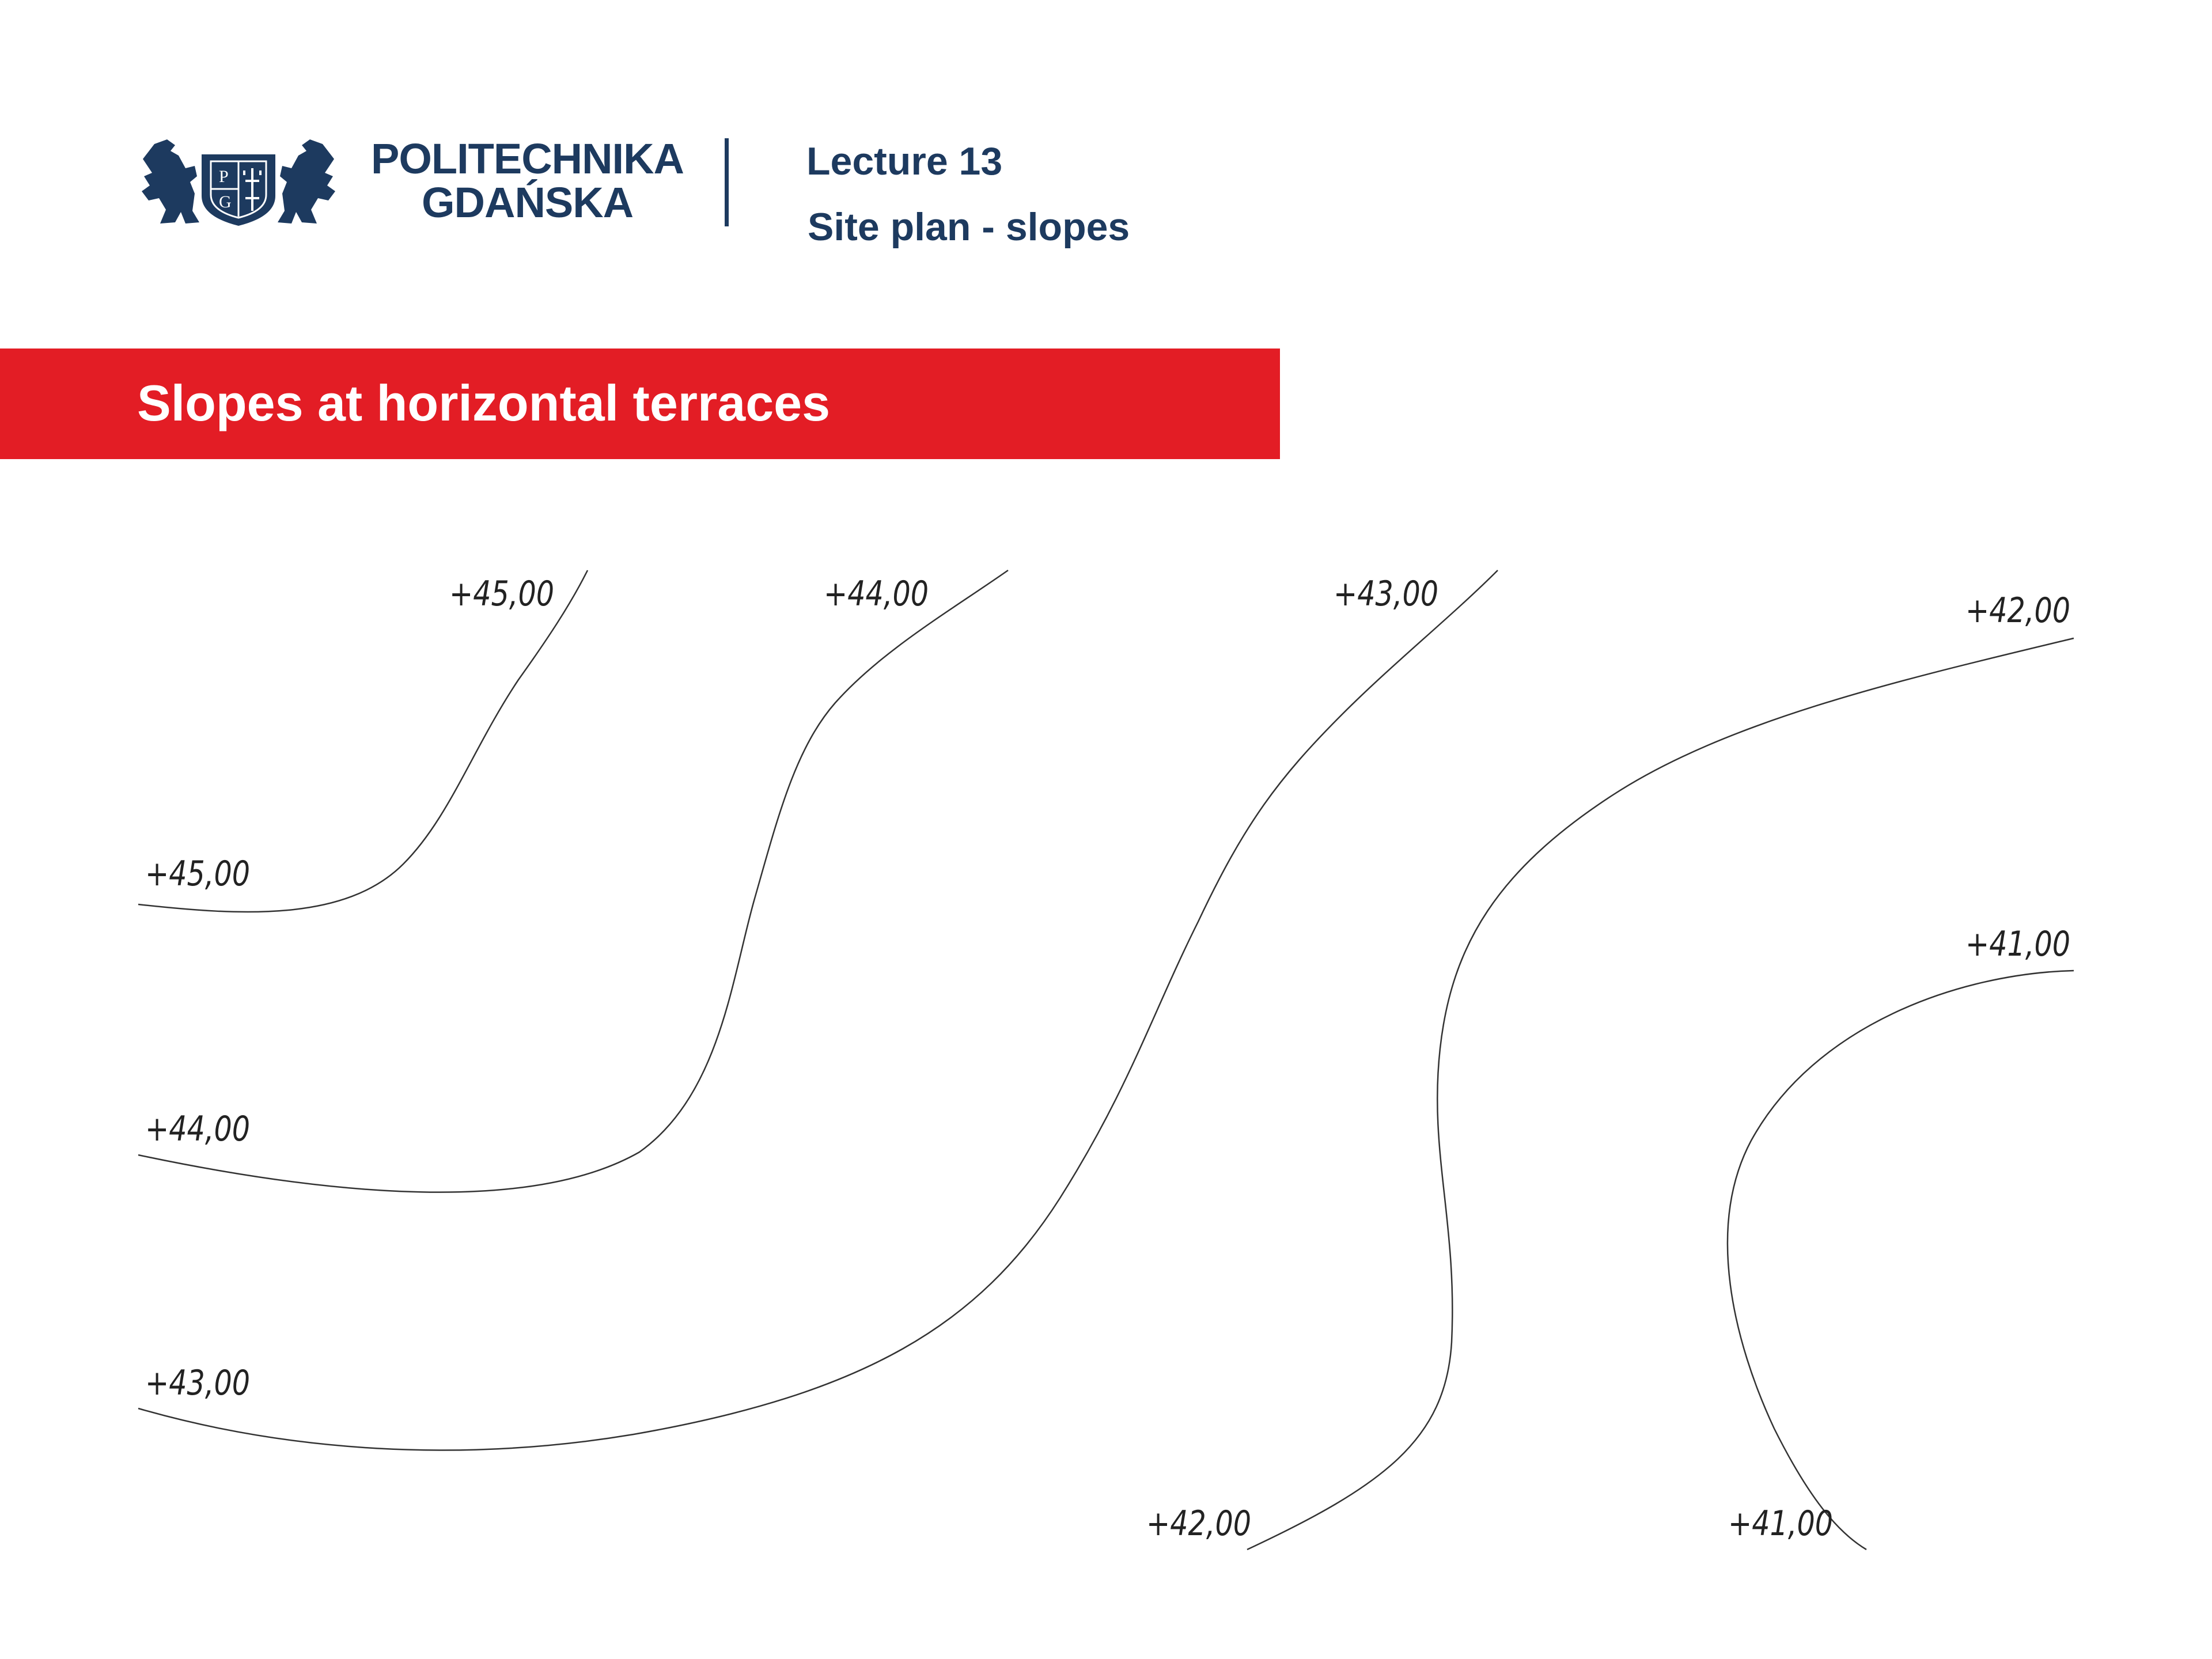 This screenshot has height=1659, width=2212. I want to click on brand-line-1: POLITECHNIKA, so click(527, 159).